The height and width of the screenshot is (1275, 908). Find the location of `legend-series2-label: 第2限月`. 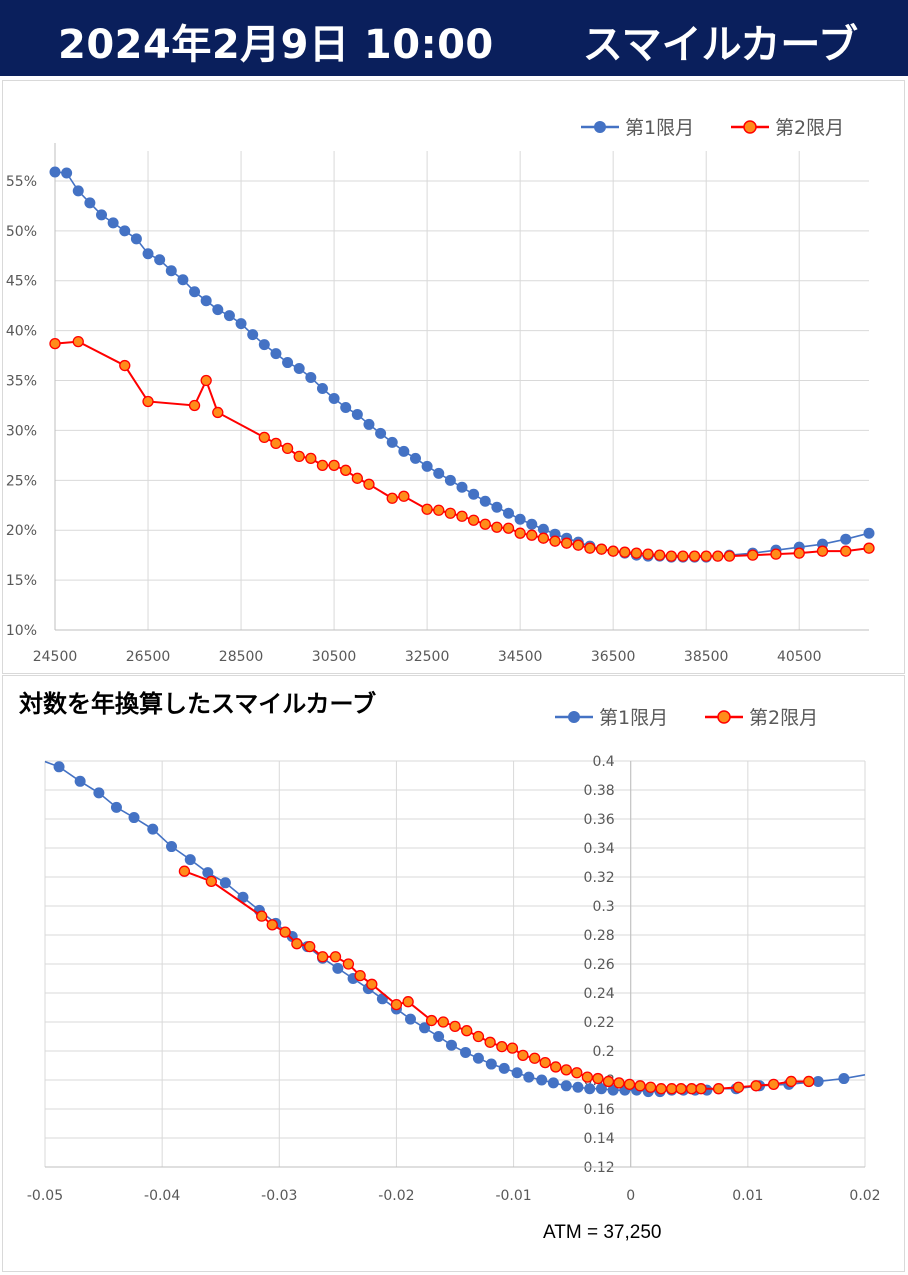

legend-series2-label: 第2限月 is located at coordinates (809, 128).